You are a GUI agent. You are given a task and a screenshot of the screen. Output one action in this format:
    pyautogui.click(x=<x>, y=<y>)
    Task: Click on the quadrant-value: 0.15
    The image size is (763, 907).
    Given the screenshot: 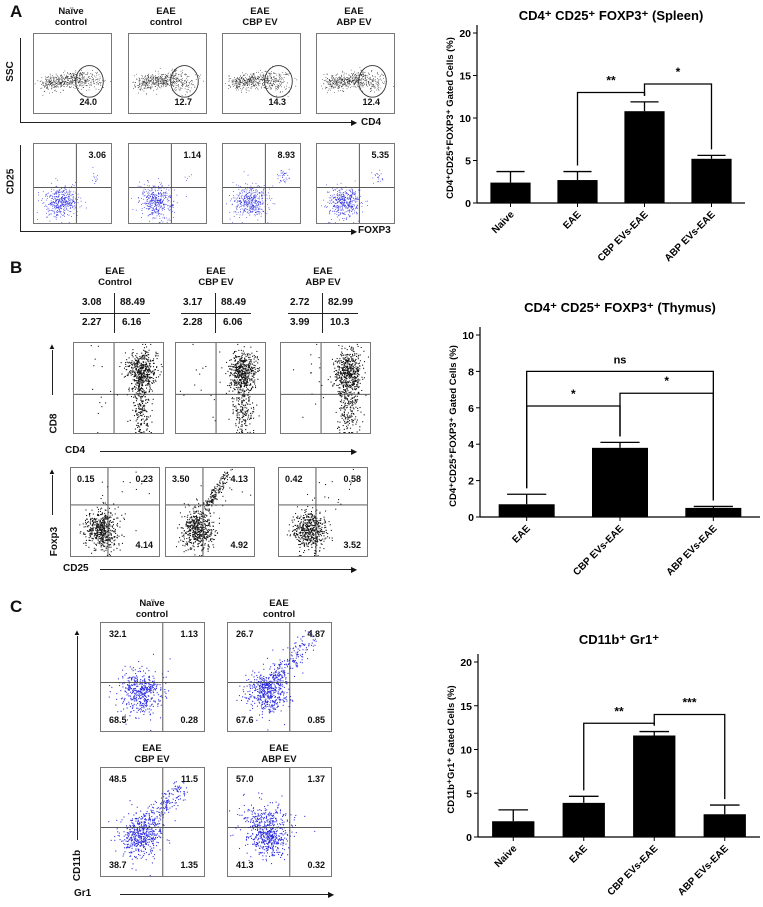 What is the action you would take?
    pyautogui.click(x=86, y=479)
    